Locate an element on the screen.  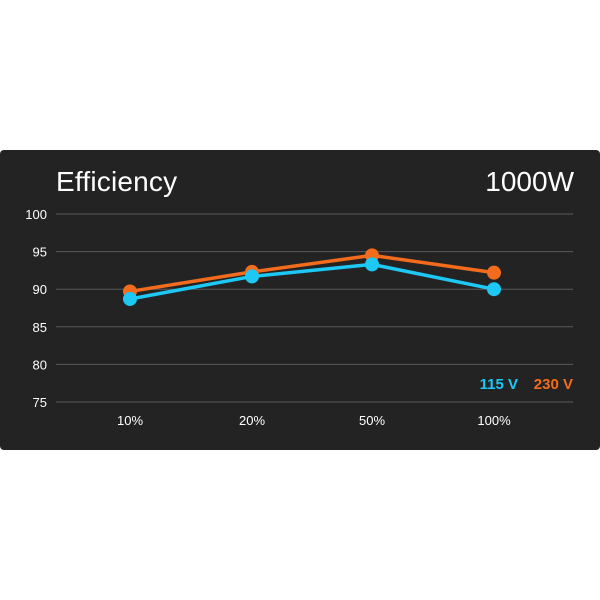
legend-entry: 115 V is located at coordinates (499, 384).